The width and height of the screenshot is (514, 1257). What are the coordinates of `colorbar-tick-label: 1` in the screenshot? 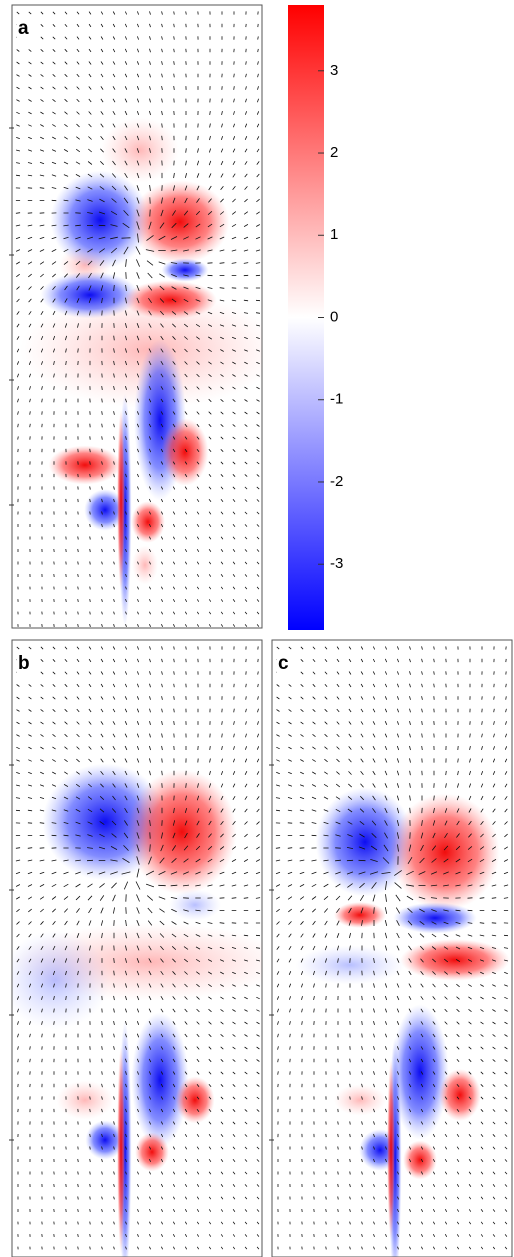 It's located at (334, 234).